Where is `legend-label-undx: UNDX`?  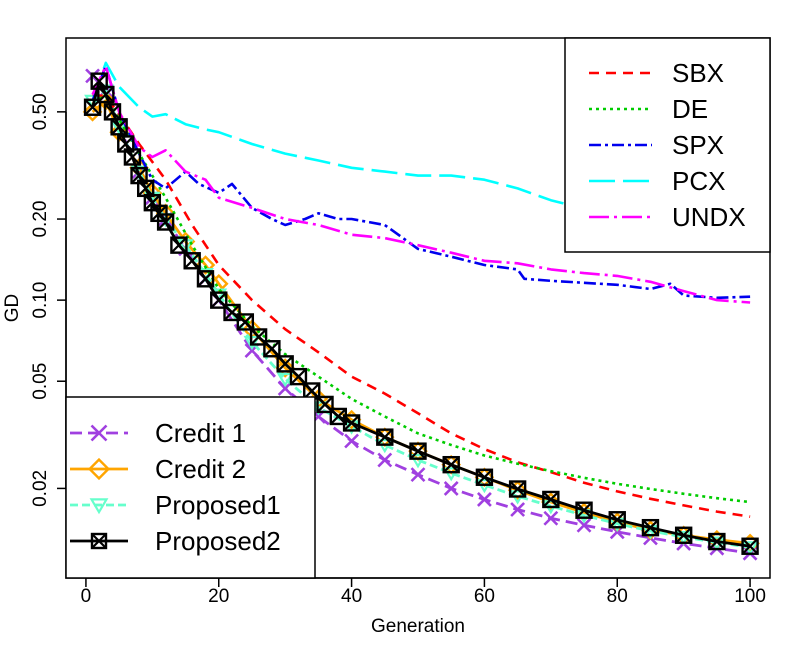 legend-label-undx: UNDX is located at coordinates (709, 217).